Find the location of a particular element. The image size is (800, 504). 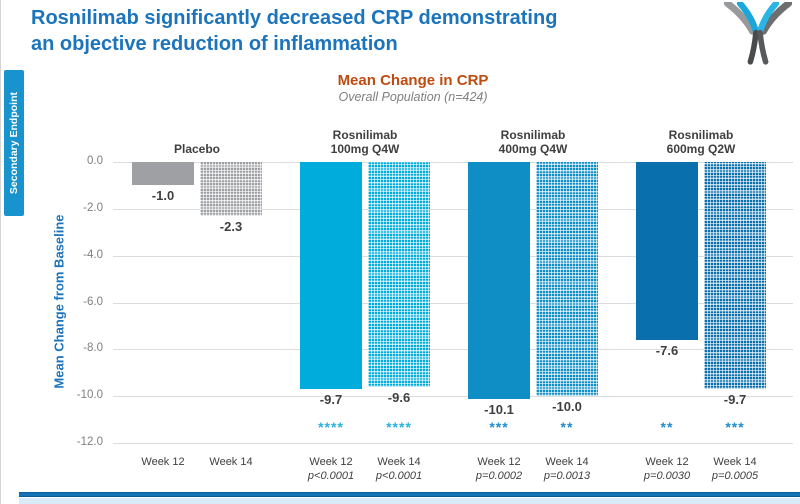

group-header: Rosnilimab 100mg Q4W is located at coordinates (365, 139).